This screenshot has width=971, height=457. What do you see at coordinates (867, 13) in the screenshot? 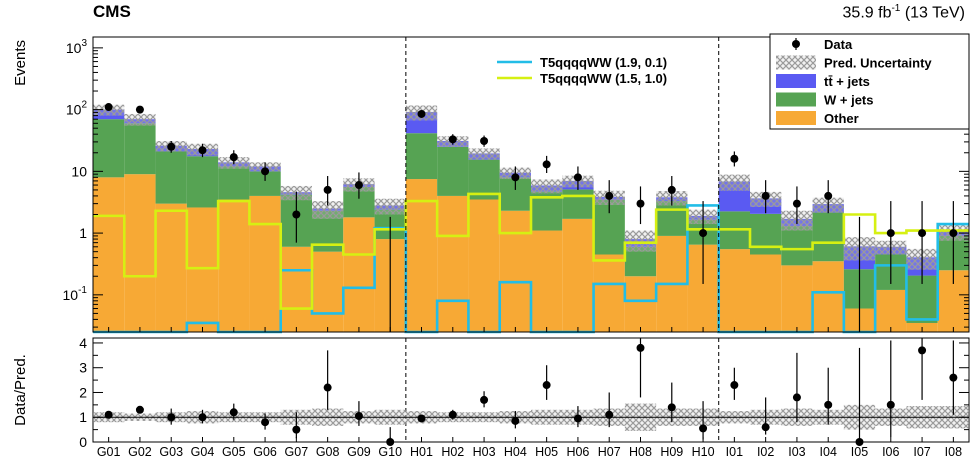
I see `lumi-value: 35.9 fb` at bounding box center [867, 13].